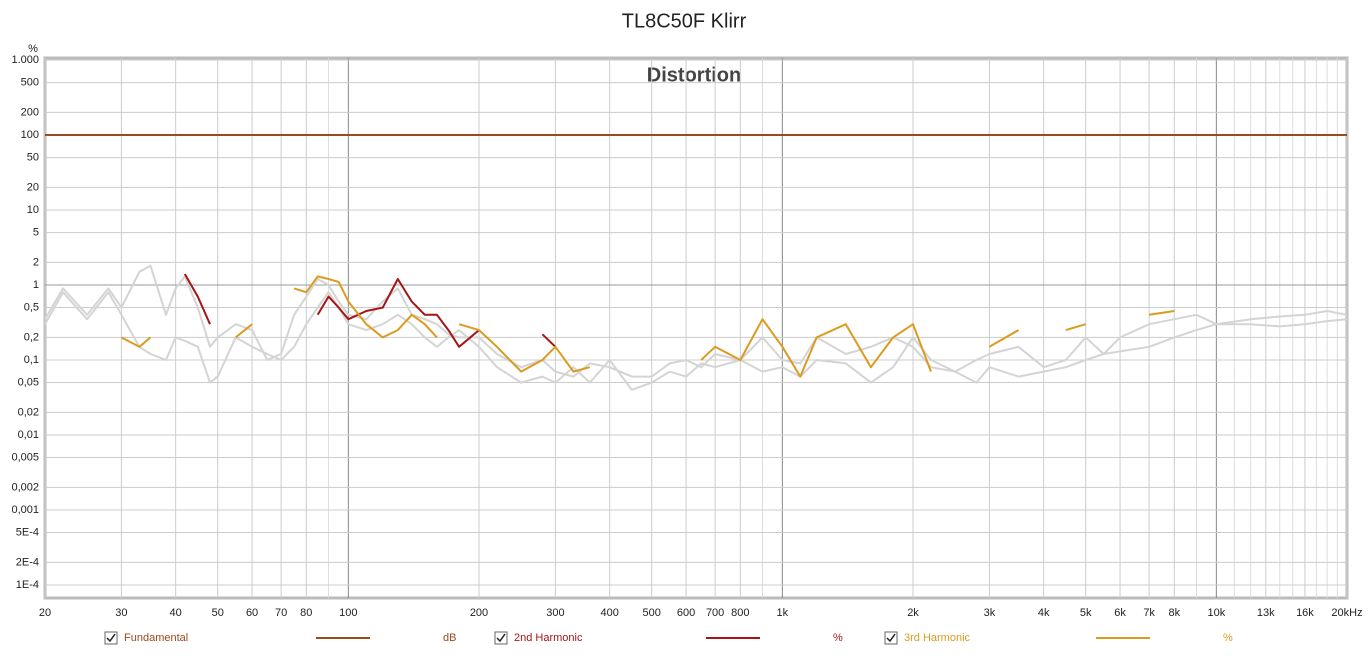  What do you see at coordinates (348, 613) in the screenshot?
I see `x-tick-label: 100` at bounding box center [348, 613].